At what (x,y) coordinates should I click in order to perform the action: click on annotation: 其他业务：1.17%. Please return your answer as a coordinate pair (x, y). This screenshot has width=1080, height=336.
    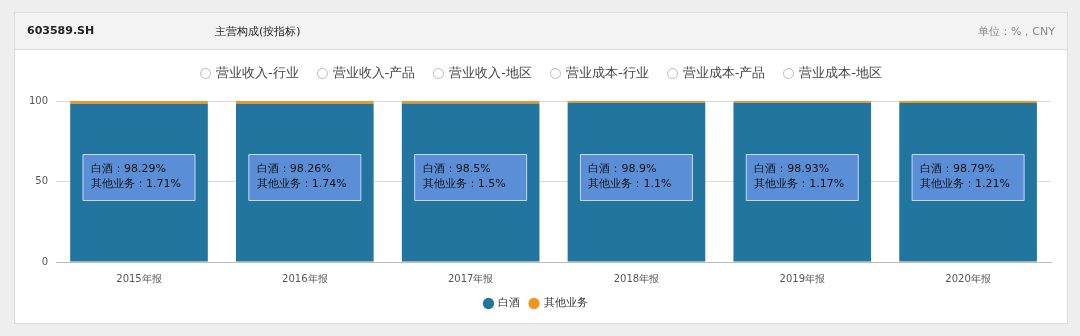
    Looking at the image, I should click on (799, 184).